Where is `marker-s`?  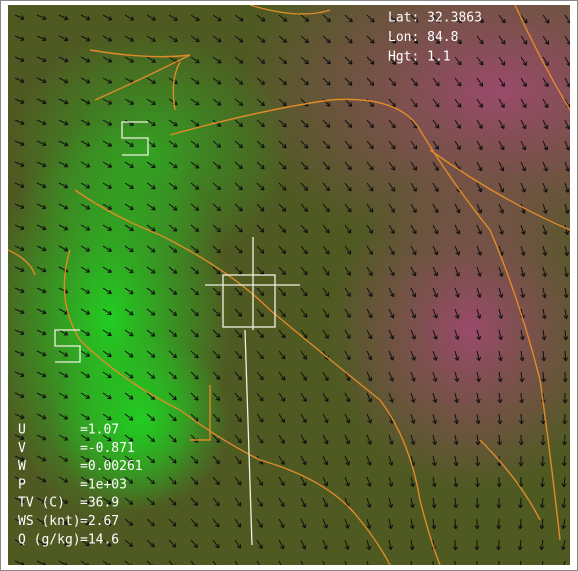
marker-s is located at coordinates (67, 346).